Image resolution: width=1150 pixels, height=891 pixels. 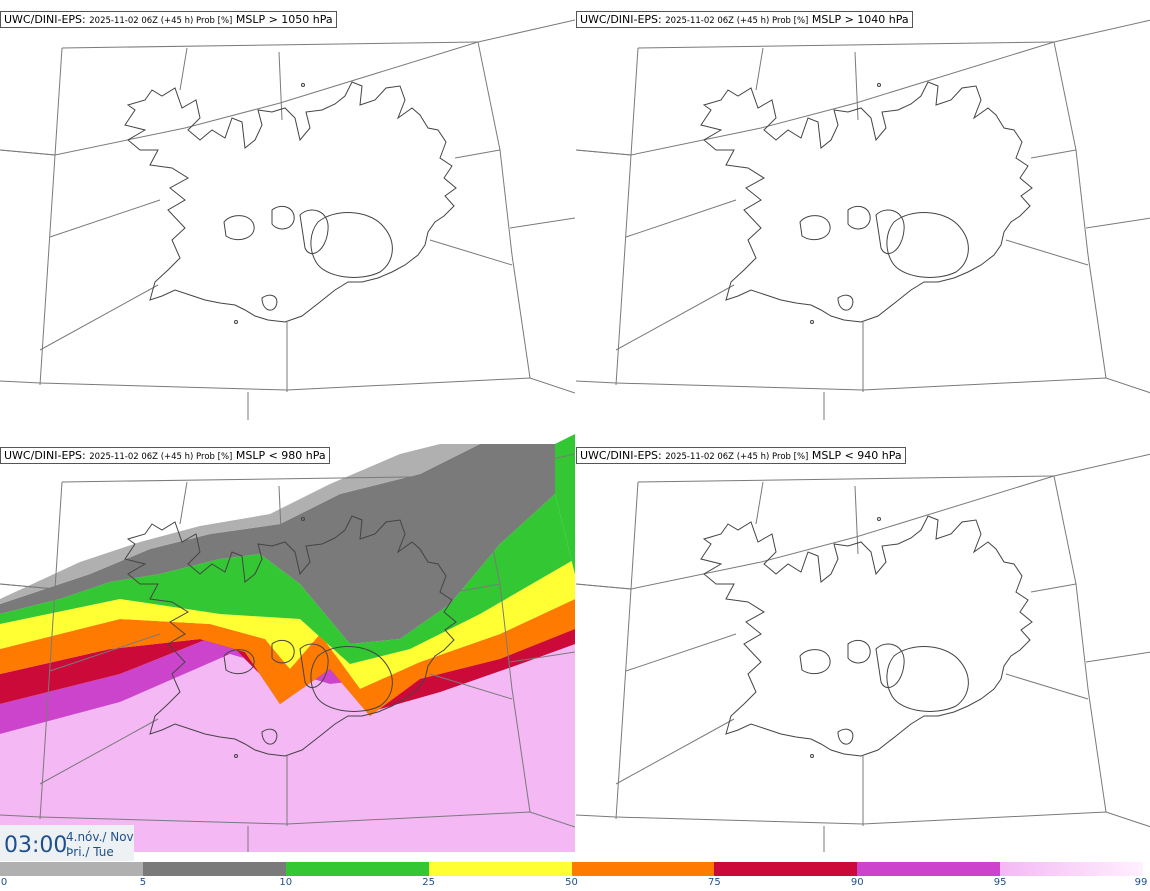 What do you see at coordinates (714, 882) in the screenshot?
I see `legend-label: 75` at bounding box center [714, 882].